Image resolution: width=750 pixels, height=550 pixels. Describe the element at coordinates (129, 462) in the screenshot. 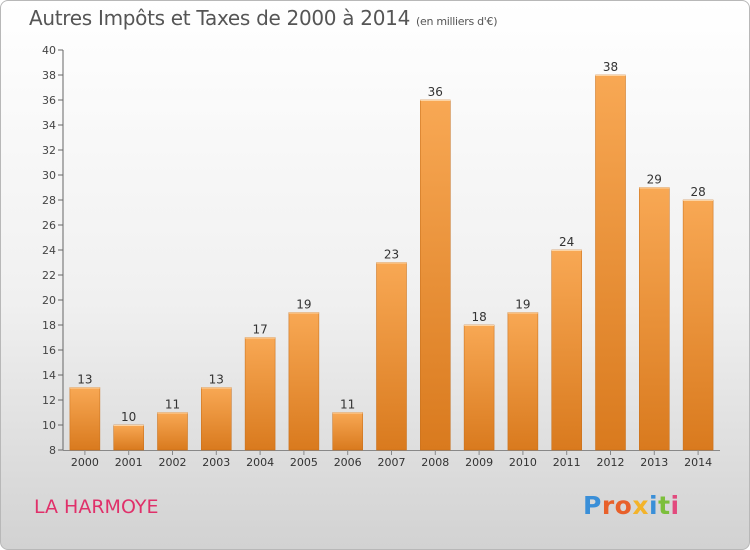

I see `x-tick-label: 2001` at that location.